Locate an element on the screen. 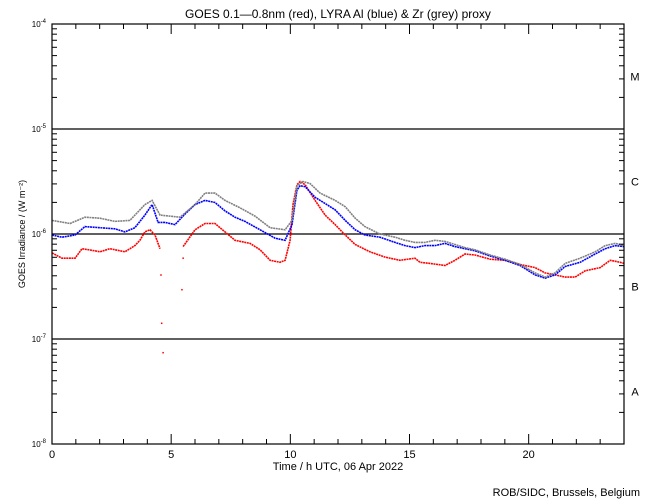 This screenshot has width=650, height=500. x-tick-label: 10 is located at coordinates (290, 455).